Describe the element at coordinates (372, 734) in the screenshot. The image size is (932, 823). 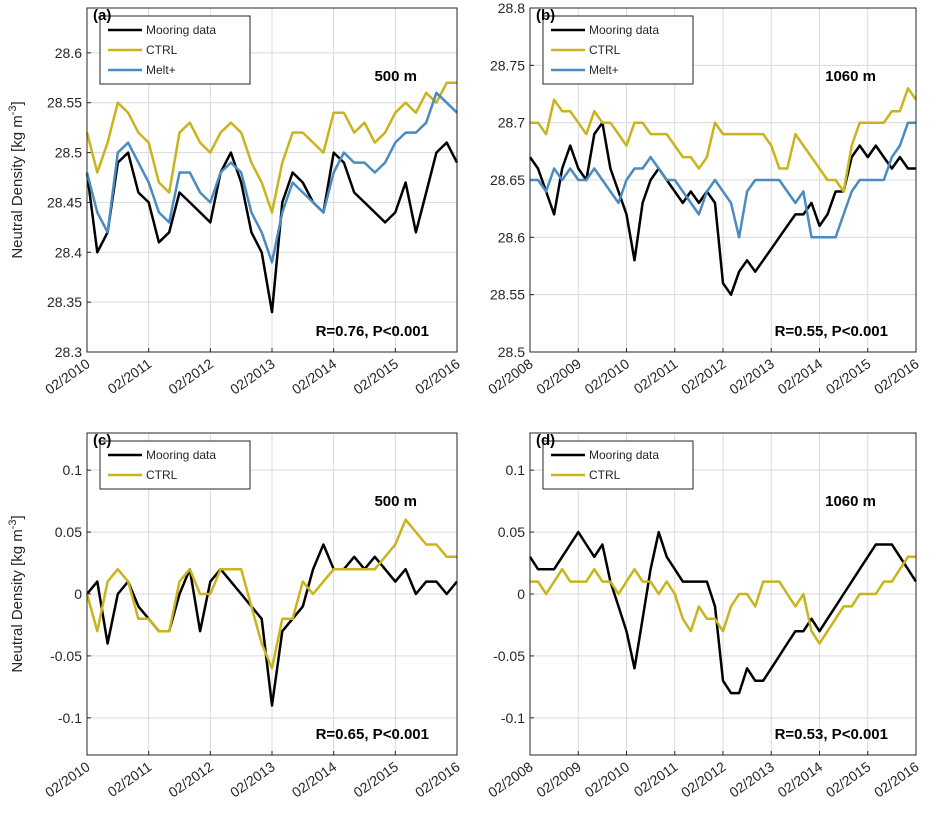
I see `stats-annotation: R=0.65, P<0.001` at that location.